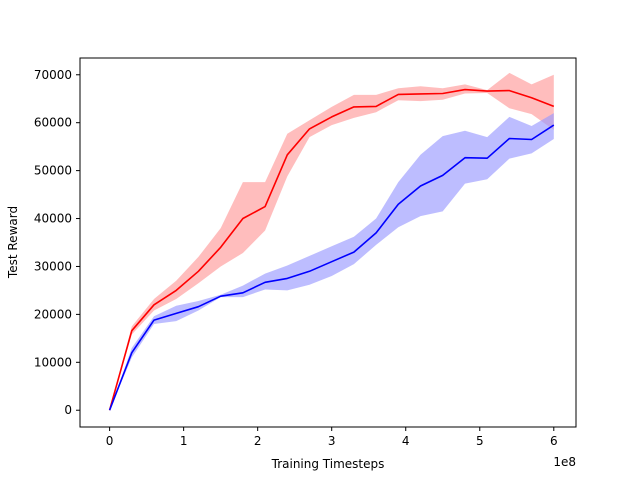  What do you see at coordinates (53, 75) in the screenshot?
I see `y-tick-label: 70000` at bounding box center [53, 75].